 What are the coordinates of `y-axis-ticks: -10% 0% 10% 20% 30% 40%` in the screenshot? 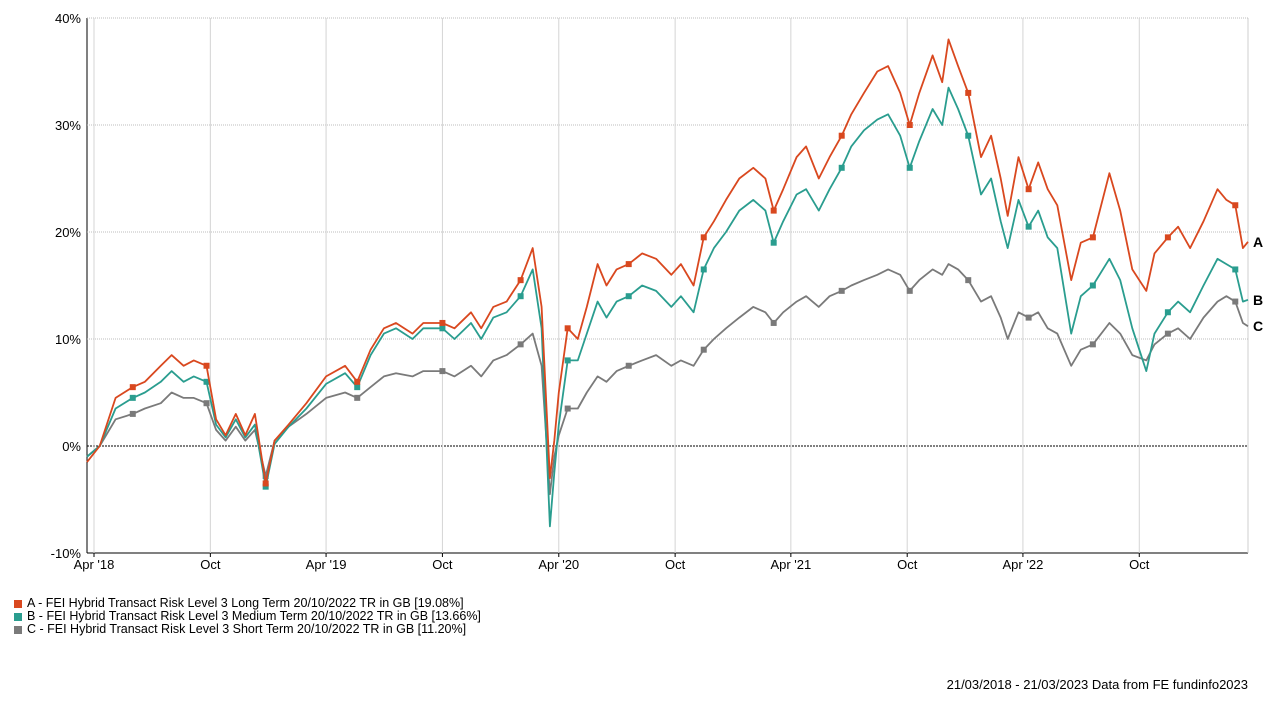 It's located at (66, 286).